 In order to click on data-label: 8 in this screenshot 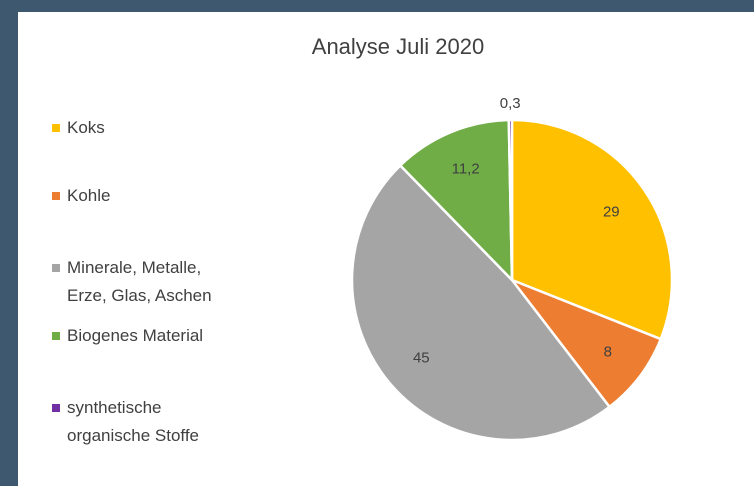, I will do `click(608, 351)`.